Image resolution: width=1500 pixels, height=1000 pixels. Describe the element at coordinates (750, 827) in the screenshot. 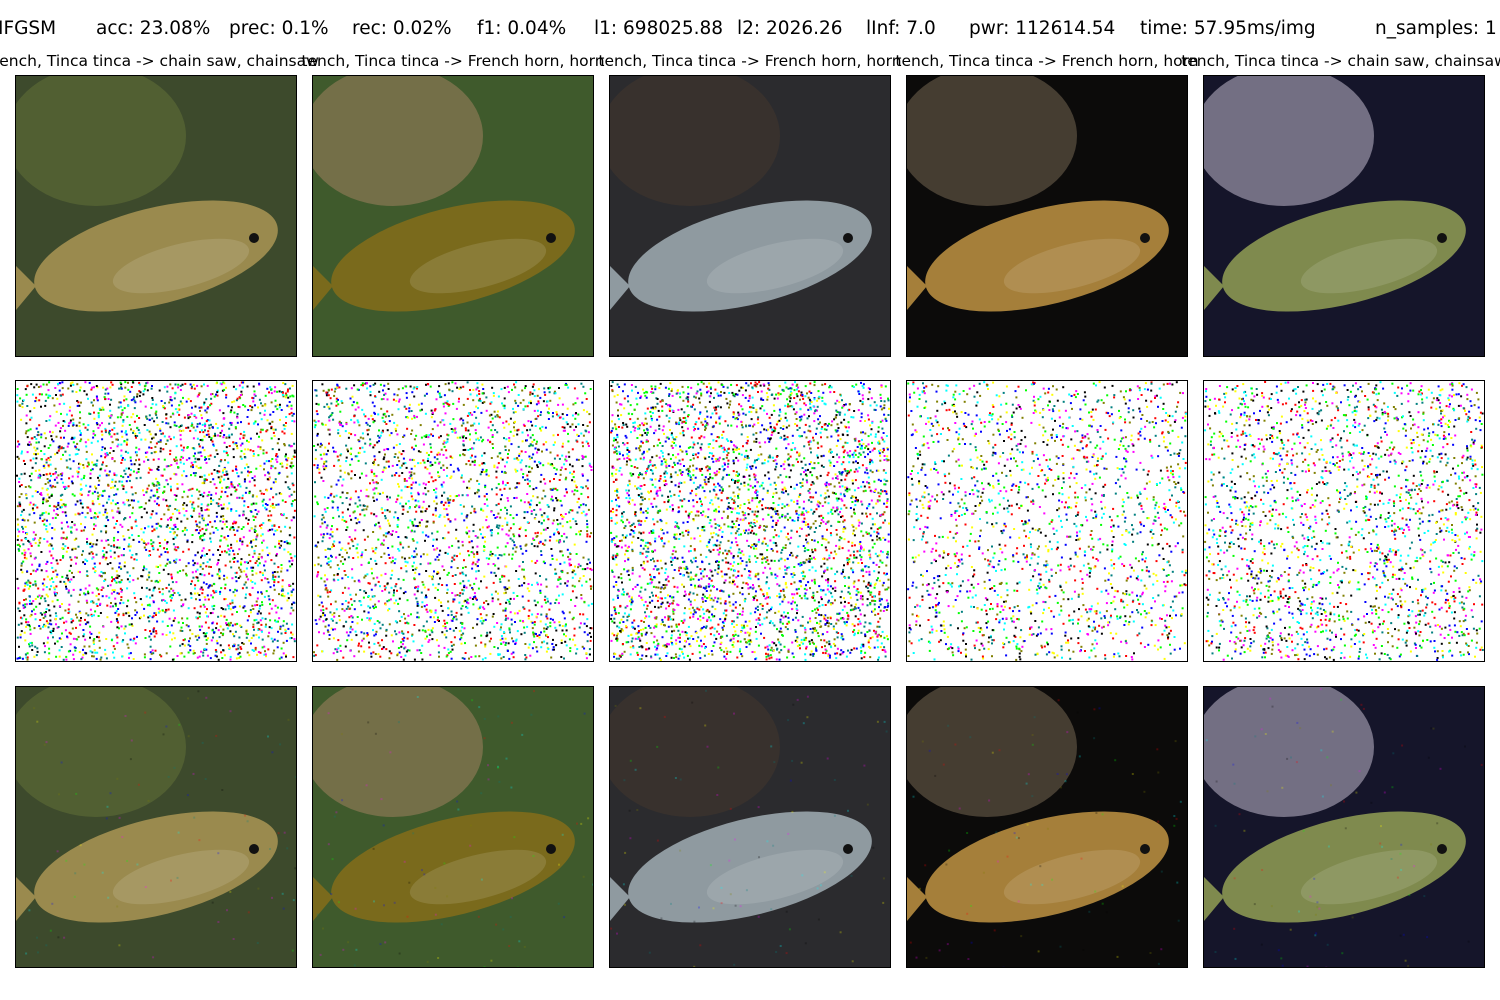

I see `adversarial-image-carp-over-log` at that location.